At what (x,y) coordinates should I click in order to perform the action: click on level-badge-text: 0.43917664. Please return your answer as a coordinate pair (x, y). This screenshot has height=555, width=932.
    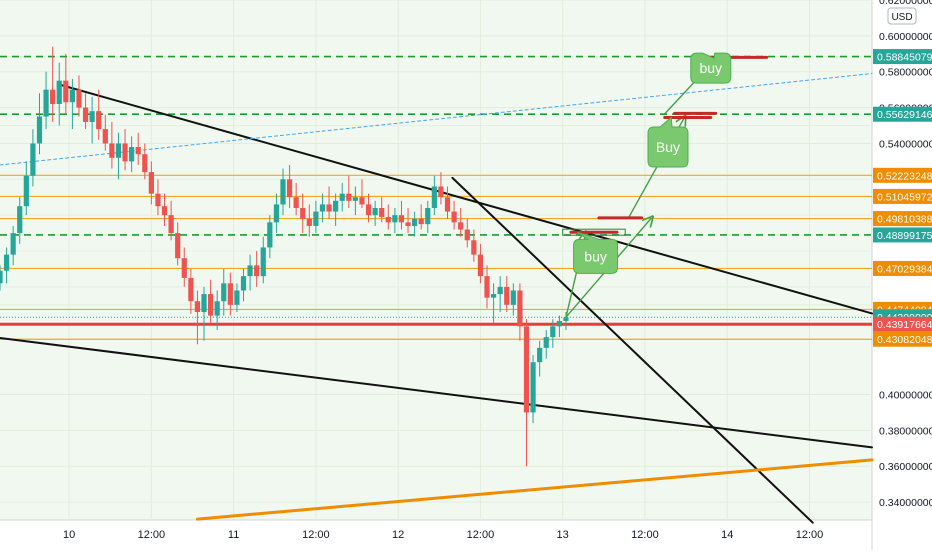
    Looking at the image, I should click on (904, 325).